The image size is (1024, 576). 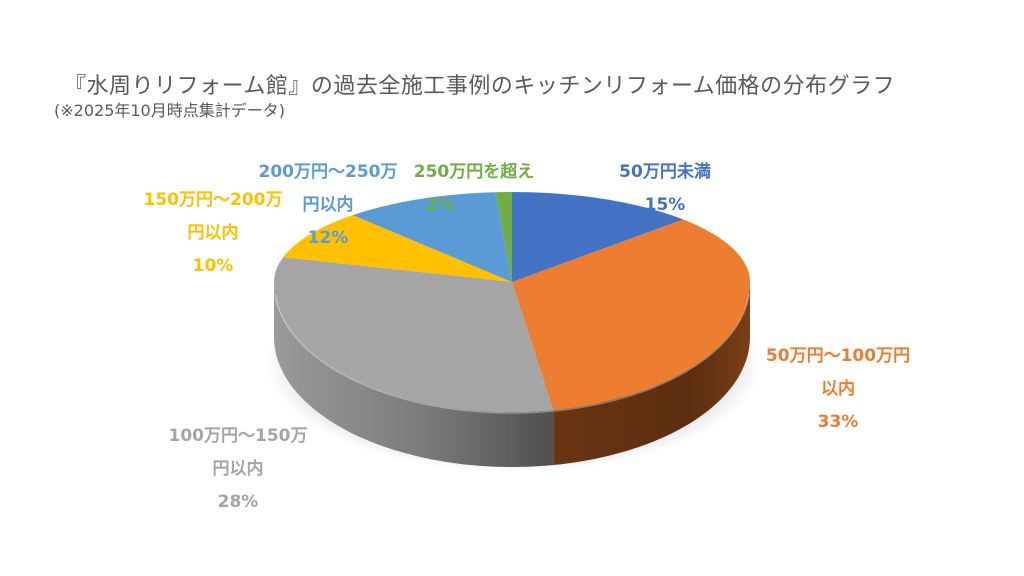 What do you see at coordinates (480, 86) in the screenshot?
I see `chart-title: 『水周りリフォーム館』の過去全施工事例のキッチンリフォーム価格の分布グラフ` at bounding box center [480, 86].